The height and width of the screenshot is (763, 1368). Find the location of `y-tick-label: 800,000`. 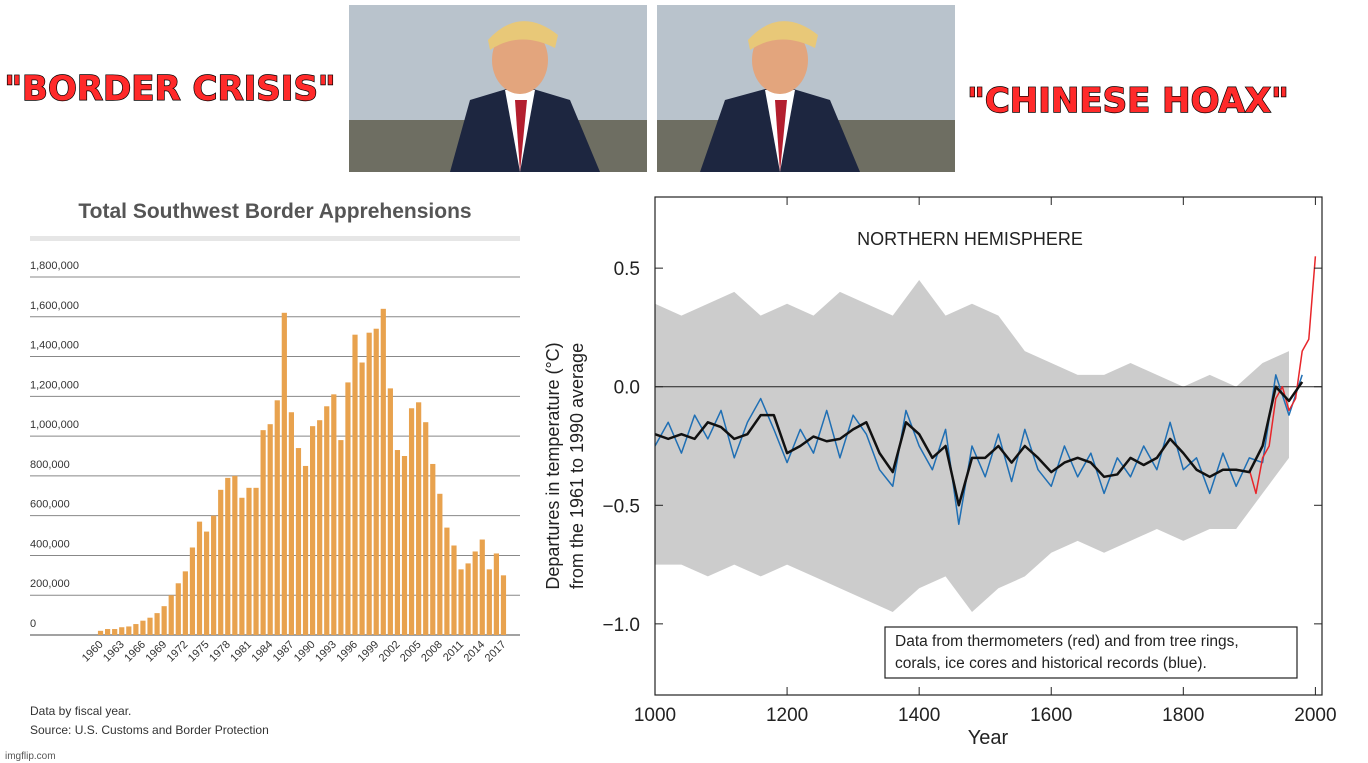

y-tick-label: 800,000 is located at coordinates (50, 465).